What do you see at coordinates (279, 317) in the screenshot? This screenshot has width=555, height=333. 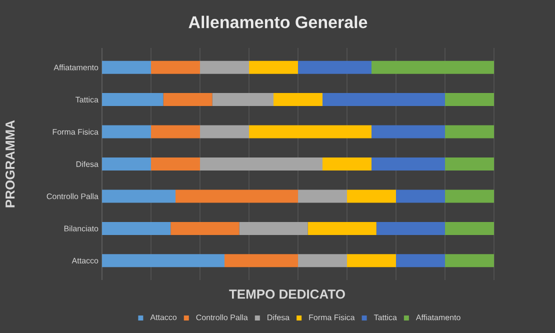 I see `legend-label: Difesa` at bounding box center [279, 317].